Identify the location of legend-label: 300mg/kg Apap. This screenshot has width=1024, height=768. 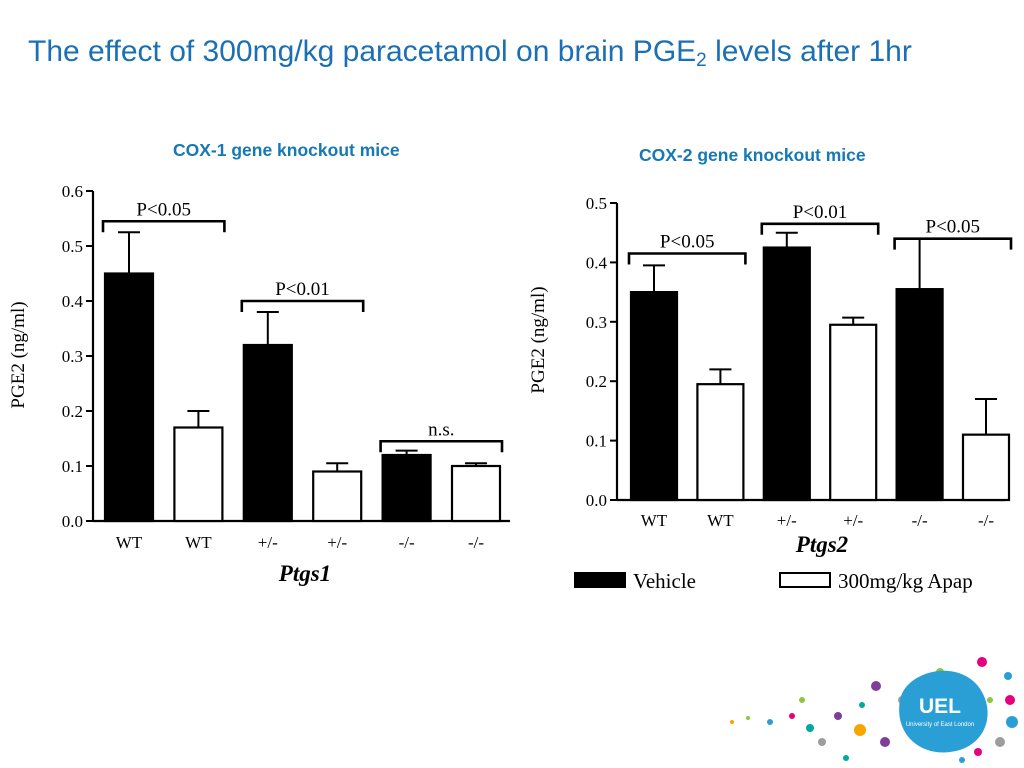
(905, 581).